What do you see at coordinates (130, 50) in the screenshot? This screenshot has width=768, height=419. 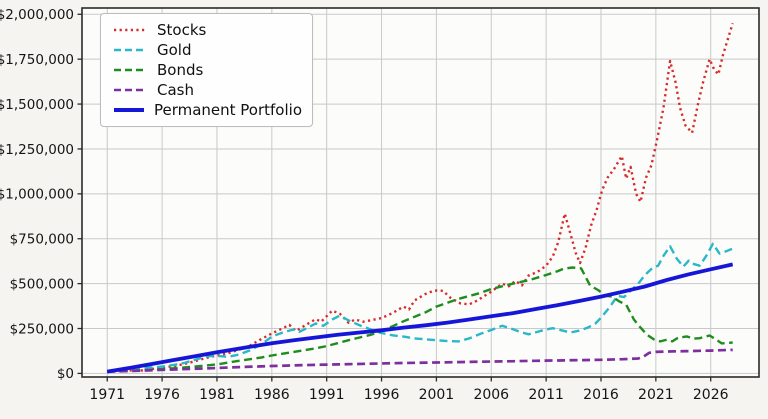 I see `legend-swatch-gold` at bounding box center [130, 50].